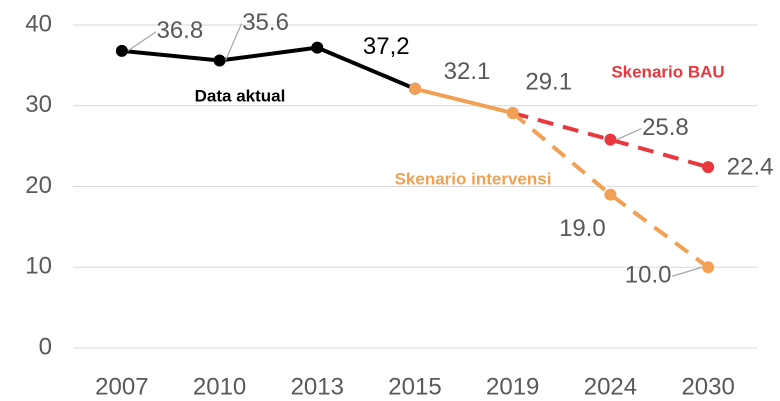 This screenshot has width=780, height=401. What do you see at coordinates (317, 386) in the screenshot?
I see `x-tick-label: 2013` at bounding box center [317, 386].